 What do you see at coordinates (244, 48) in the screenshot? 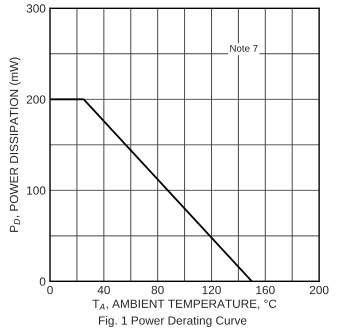
I see `annotation: Note 7` at bounding box center [244, 48].